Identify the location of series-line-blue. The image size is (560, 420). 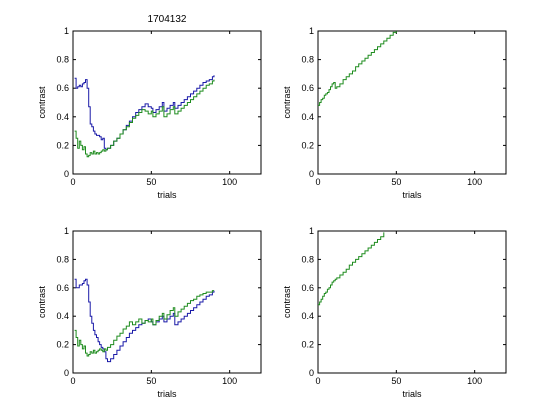
(144, 320).